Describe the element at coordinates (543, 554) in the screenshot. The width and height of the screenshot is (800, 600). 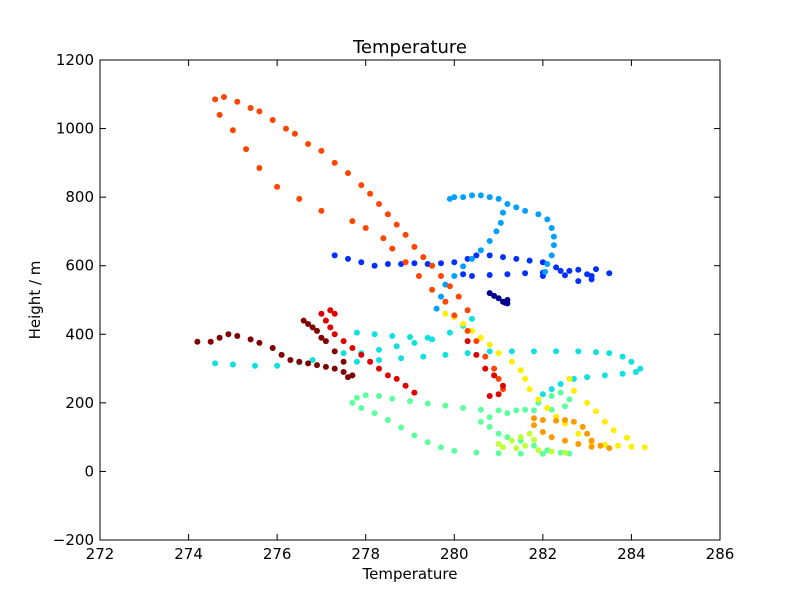
I see `x-tick-label: 282` at that location.